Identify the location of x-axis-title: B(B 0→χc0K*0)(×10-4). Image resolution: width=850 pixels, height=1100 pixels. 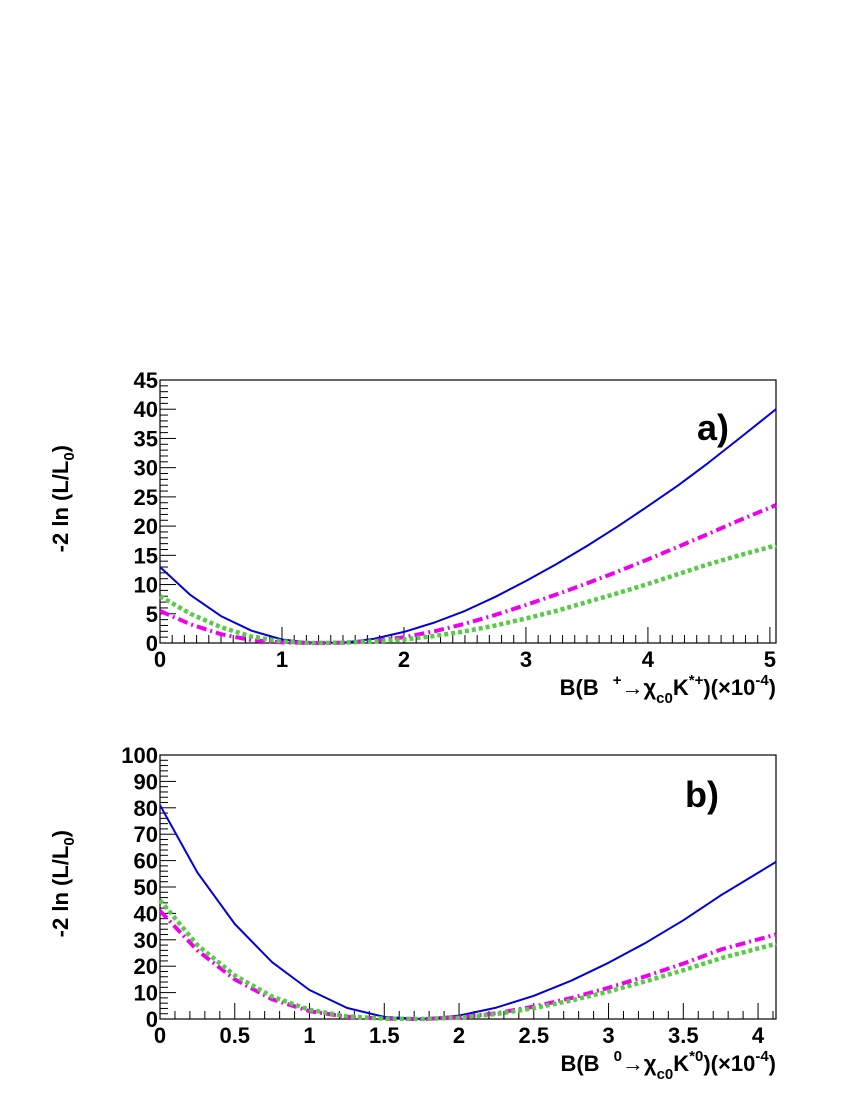
(668, 1065).